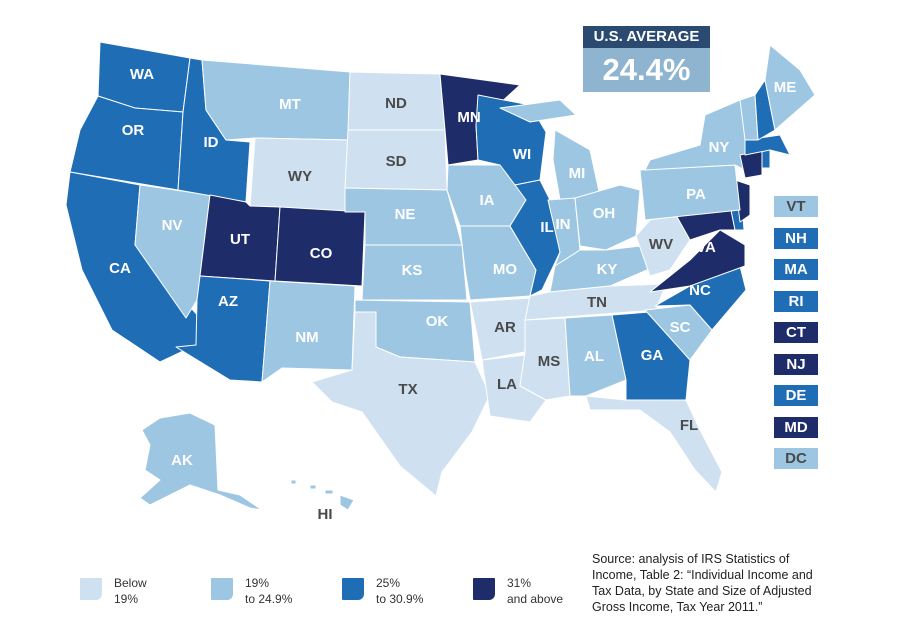  I want to click on key-box-ma: MA, so click(796, 269).